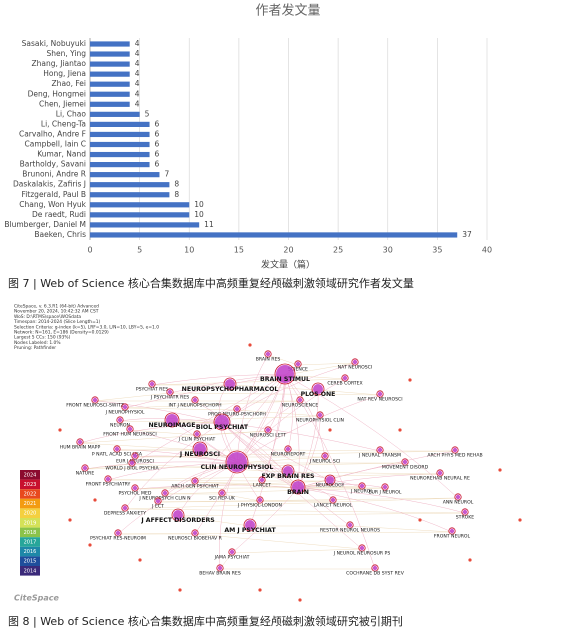 The height and width of the screenshot is (640, 564). What do you see at coordinates (147, 113) in the screenshot?
I see `data-label: 5` at bounding box center [147, 113].